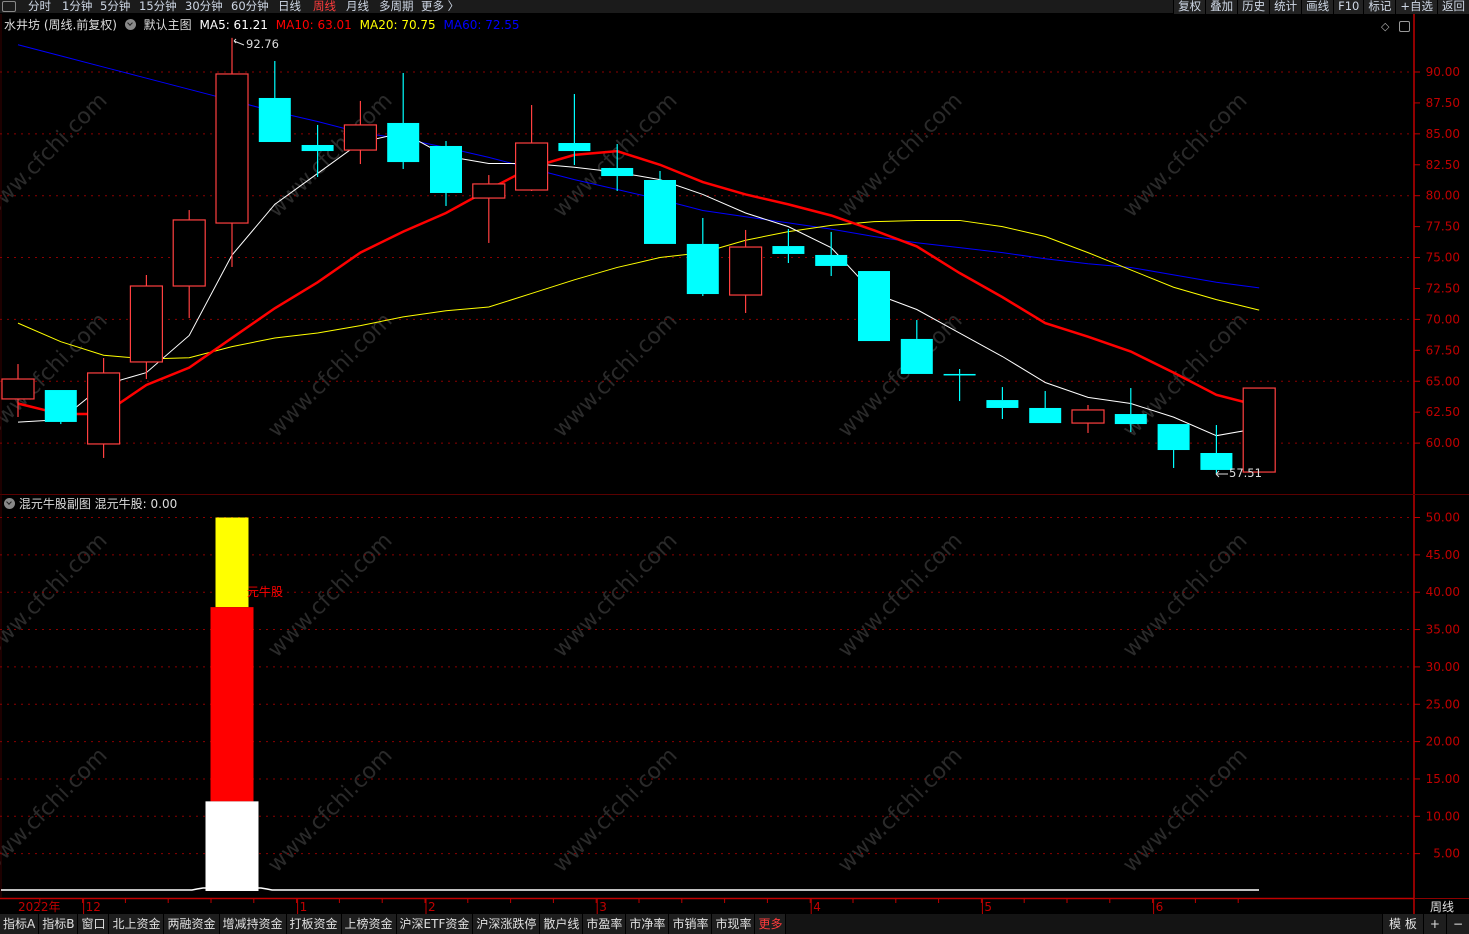 The width and height of the screenshot is (1469, 934). What do you see at coordinates (314, 924) in the screenshot?
I see `indicator-button-6: 打板资金` at bounding box center [314, 924].